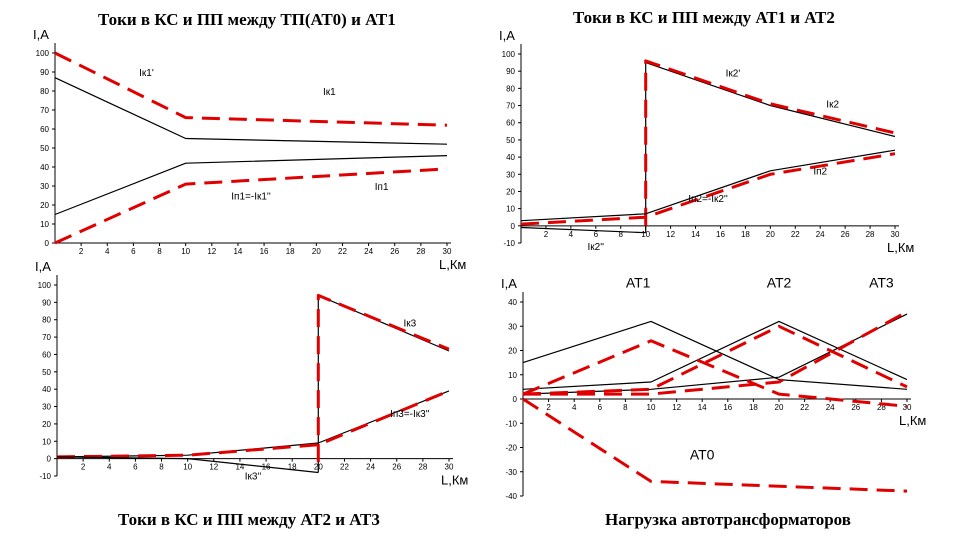 Image resolution: width=960 pixels, height=540 pixels. What do you see at coordinates (733, 73) in the screenshot?
I see `annotation-label: Iк2'` at bounding box center [733, 73].